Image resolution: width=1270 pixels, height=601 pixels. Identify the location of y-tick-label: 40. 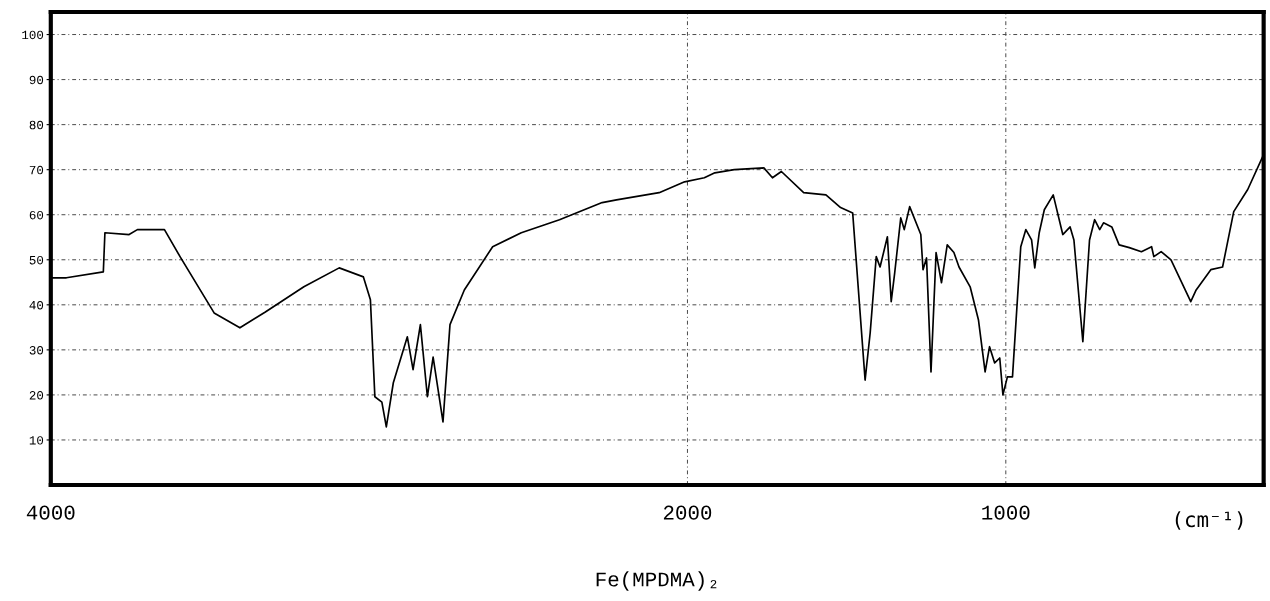
(36, 305).